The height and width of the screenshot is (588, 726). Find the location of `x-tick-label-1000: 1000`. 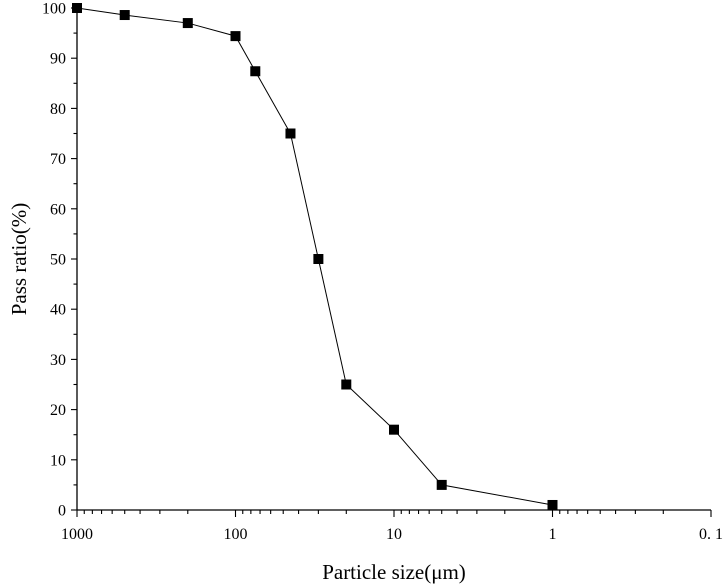

x-tick-label-1000: 1000 is located at coordinates (77, 534).